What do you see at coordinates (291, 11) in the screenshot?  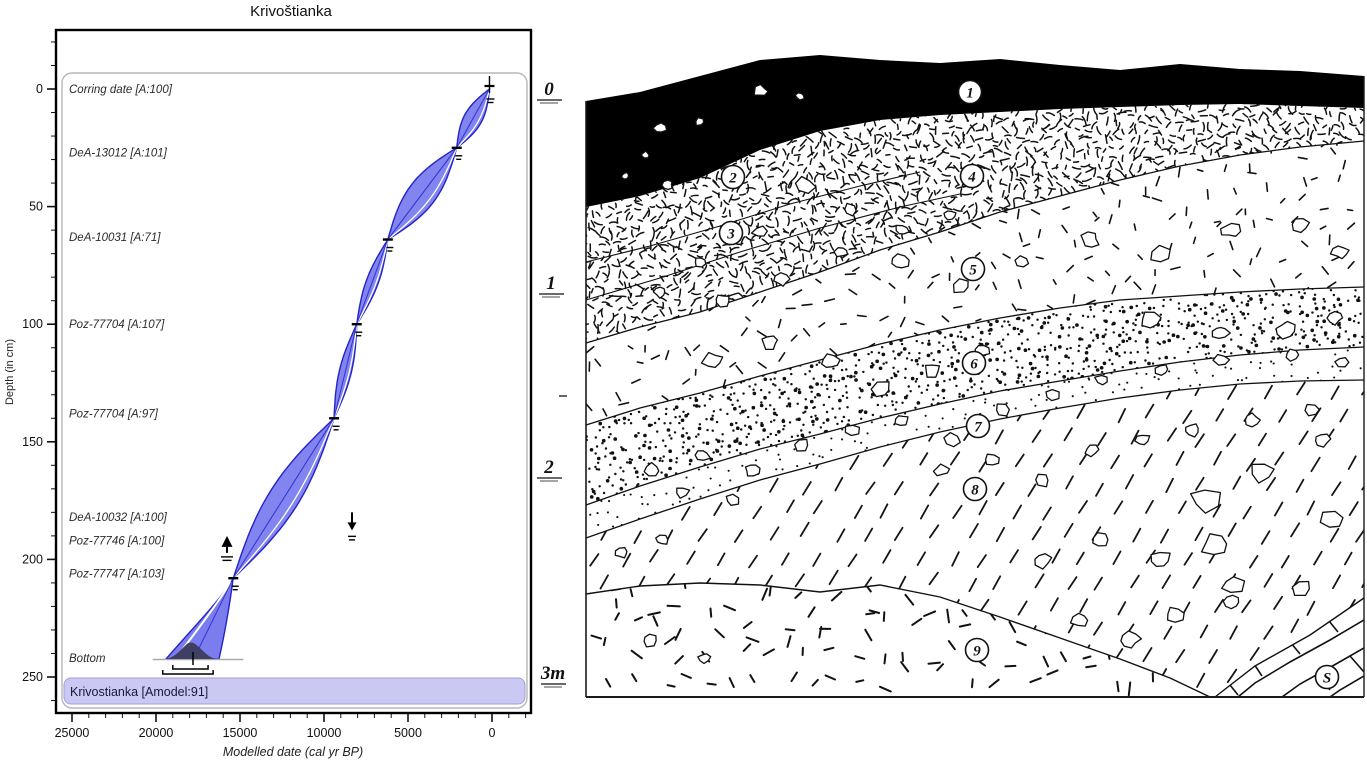 I see `chart-title: Krivoštianka` at bounding box center [291, 11].